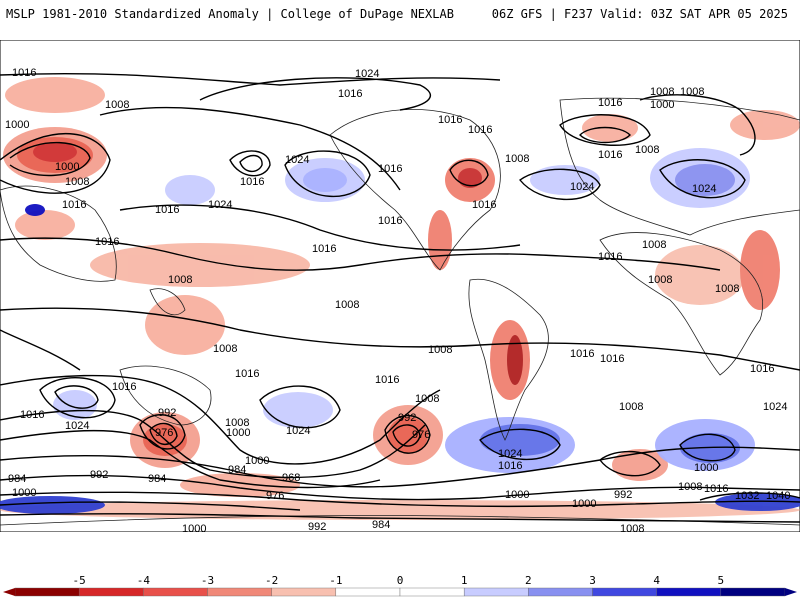 This screenshot has width=800, height=600. I want to click on colorbar-tick-label: 3, so click(592, 580).